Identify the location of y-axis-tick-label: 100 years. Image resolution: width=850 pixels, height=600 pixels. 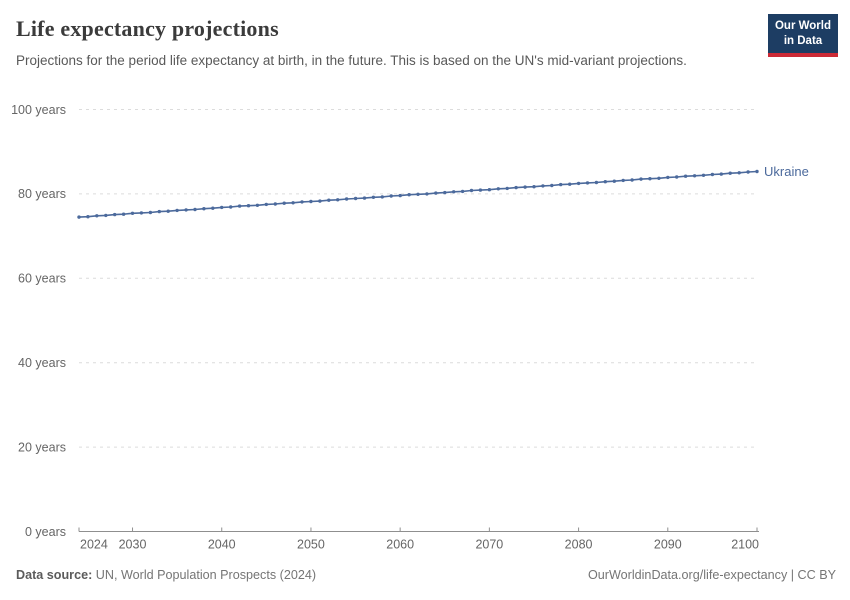
(38, 110).